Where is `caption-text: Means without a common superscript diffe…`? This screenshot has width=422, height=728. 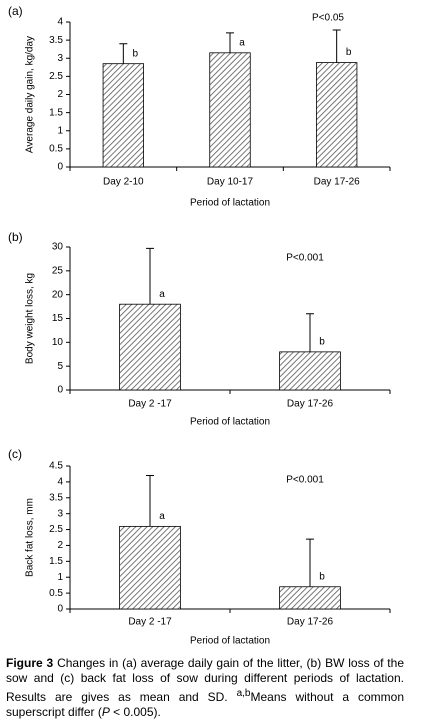
caption-text: Means without a common superscript diffe… is located at coordinates (205, 704).